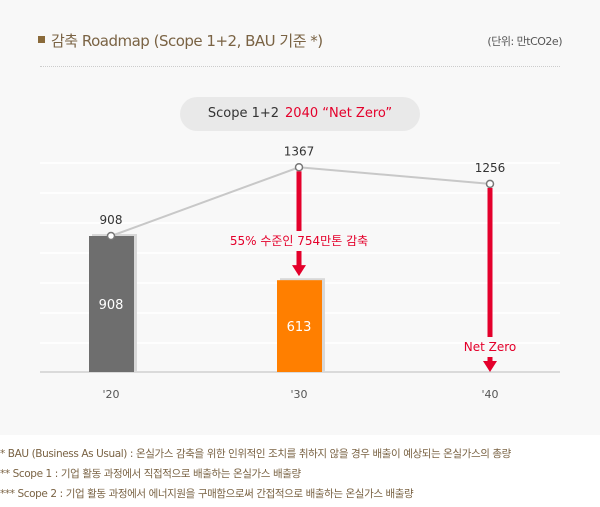  What do you see at coordinates (299, 151) in the screenshot?
I see `bau-value-label: 1367` at bounding box center [299, 151].